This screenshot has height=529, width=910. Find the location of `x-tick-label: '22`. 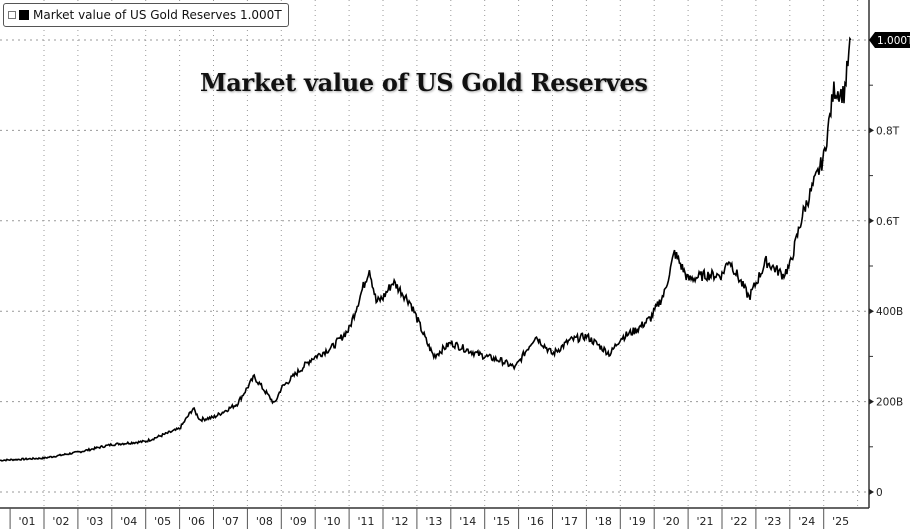

x-tick-label: '22 is located at coordinates (738, 521).